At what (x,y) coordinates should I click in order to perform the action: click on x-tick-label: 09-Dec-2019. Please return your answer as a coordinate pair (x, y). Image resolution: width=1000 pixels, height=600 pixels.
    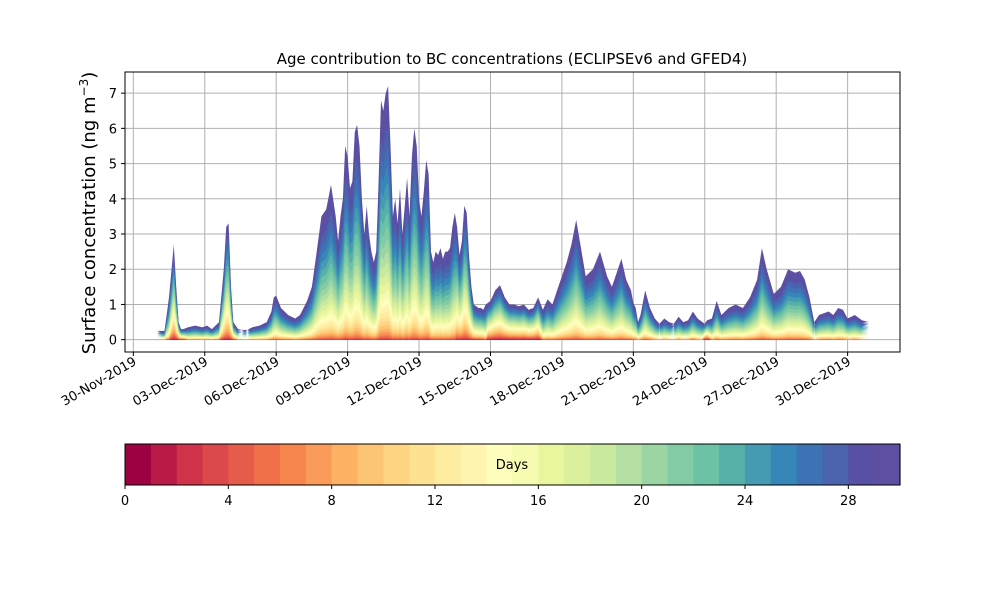
    Looking at the image, I should click on (313, 381).